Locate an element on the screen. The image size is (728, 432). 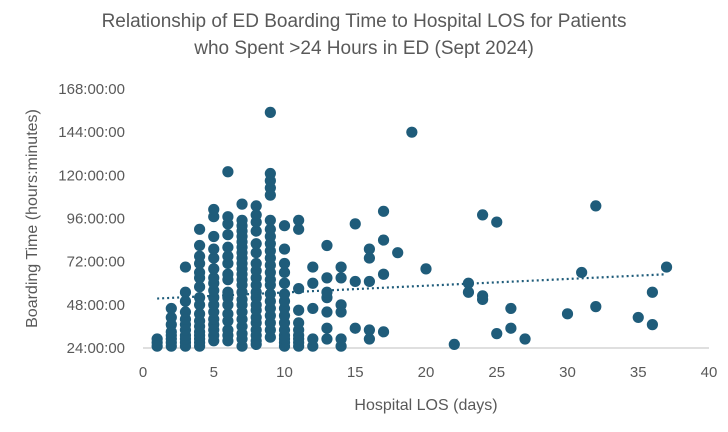
y-axis-label: Boarding Time (hours:minutes) is located at coordinates (32, 218).